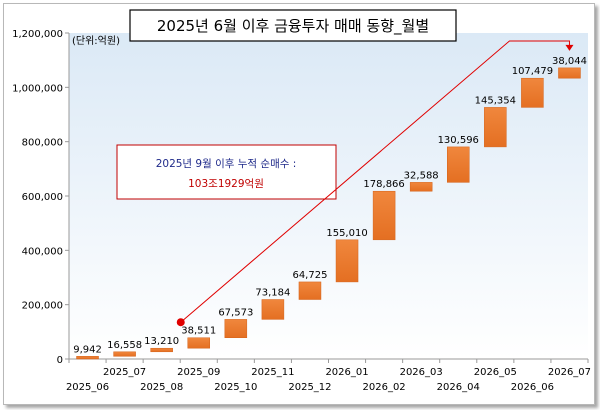 Image resolution: width=600 pixels, height=410 pixels. I want to click on x-tick-label: 2025_06, so click(87, 387).